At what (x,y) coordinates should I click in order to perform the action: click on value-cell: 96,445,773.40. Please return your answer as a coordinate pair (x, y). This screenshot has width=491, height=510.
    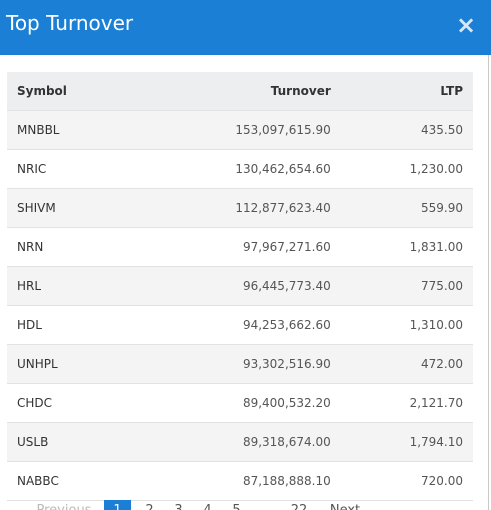
    Looking at the image, I should click on (236, 286).